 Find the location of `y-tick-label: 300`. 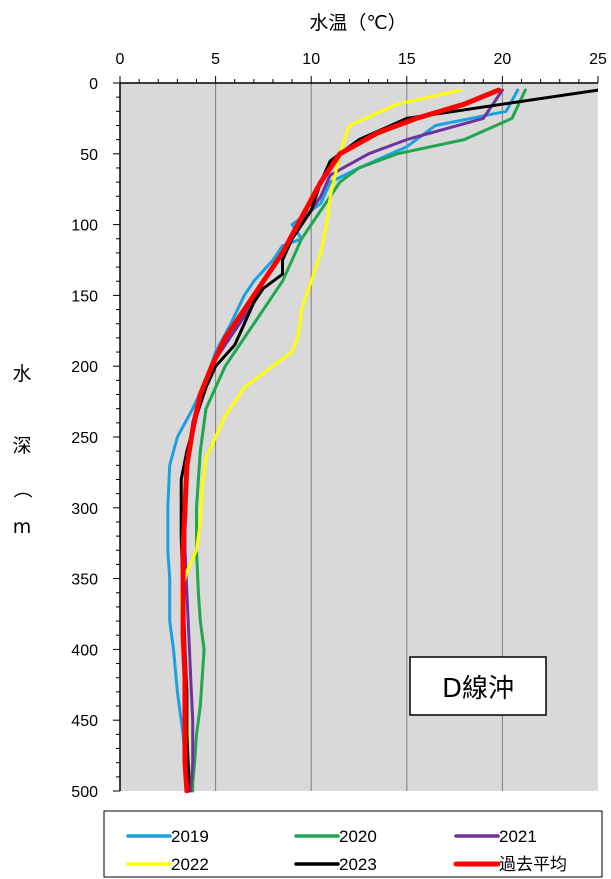

y-tick-label: 300 is located at coordinates (84, 509).